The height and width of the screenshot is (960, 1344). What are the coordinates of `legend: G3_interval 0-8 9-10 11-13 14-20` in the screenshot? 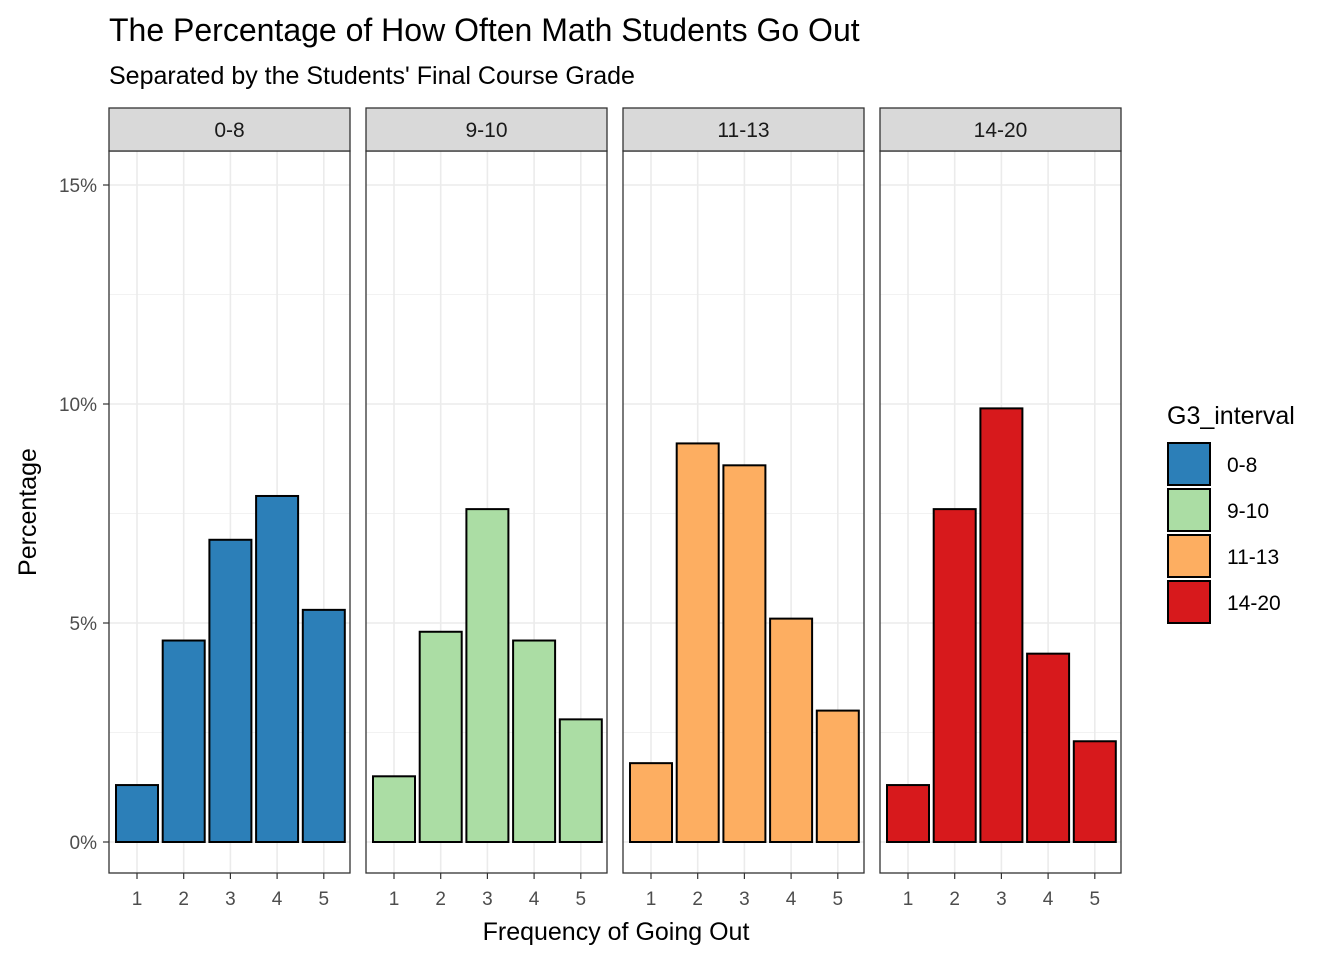 It's located at (1231, 513).